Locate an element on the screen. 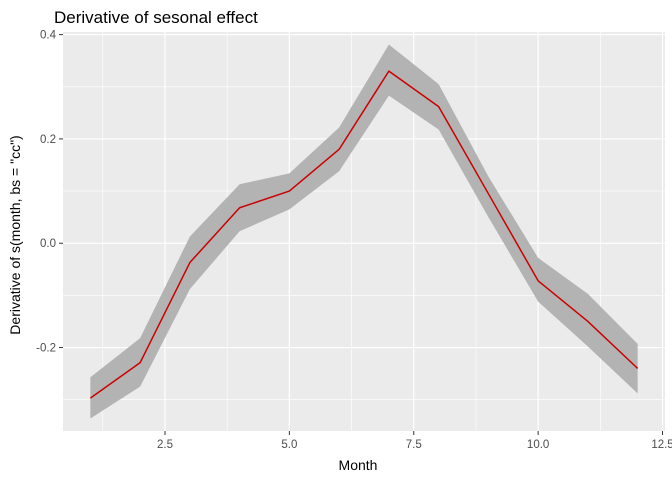 The image size is (672, 480). x-tick-label: 12.5 is located at coordinates (661, 445).